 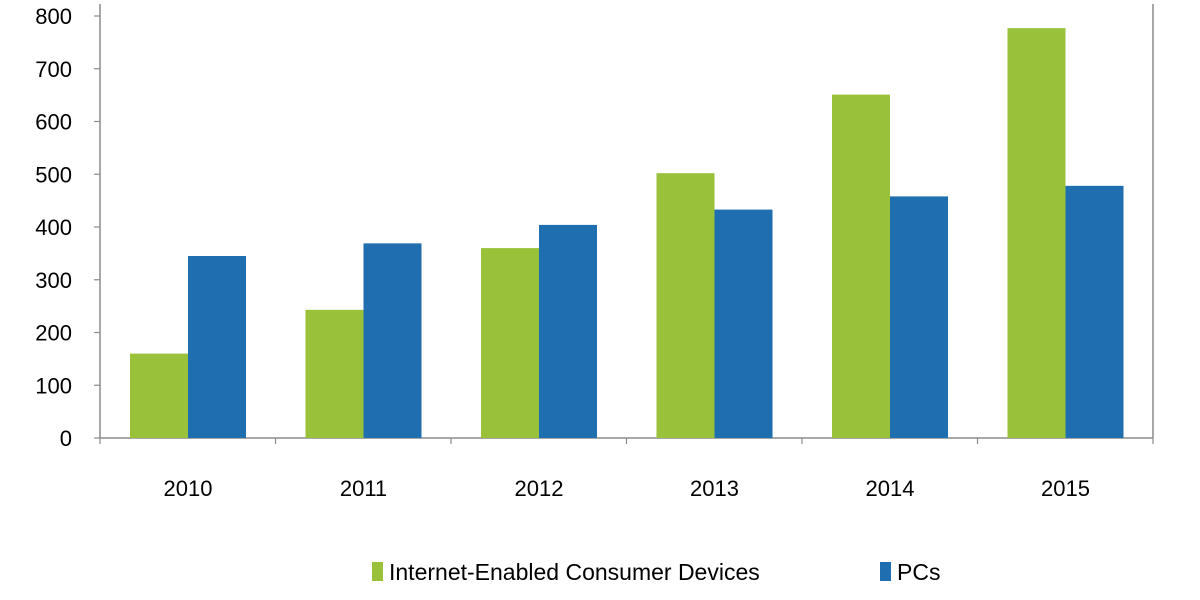 I want to click on x-tick-label: 2011, so click(x=363, y=488).